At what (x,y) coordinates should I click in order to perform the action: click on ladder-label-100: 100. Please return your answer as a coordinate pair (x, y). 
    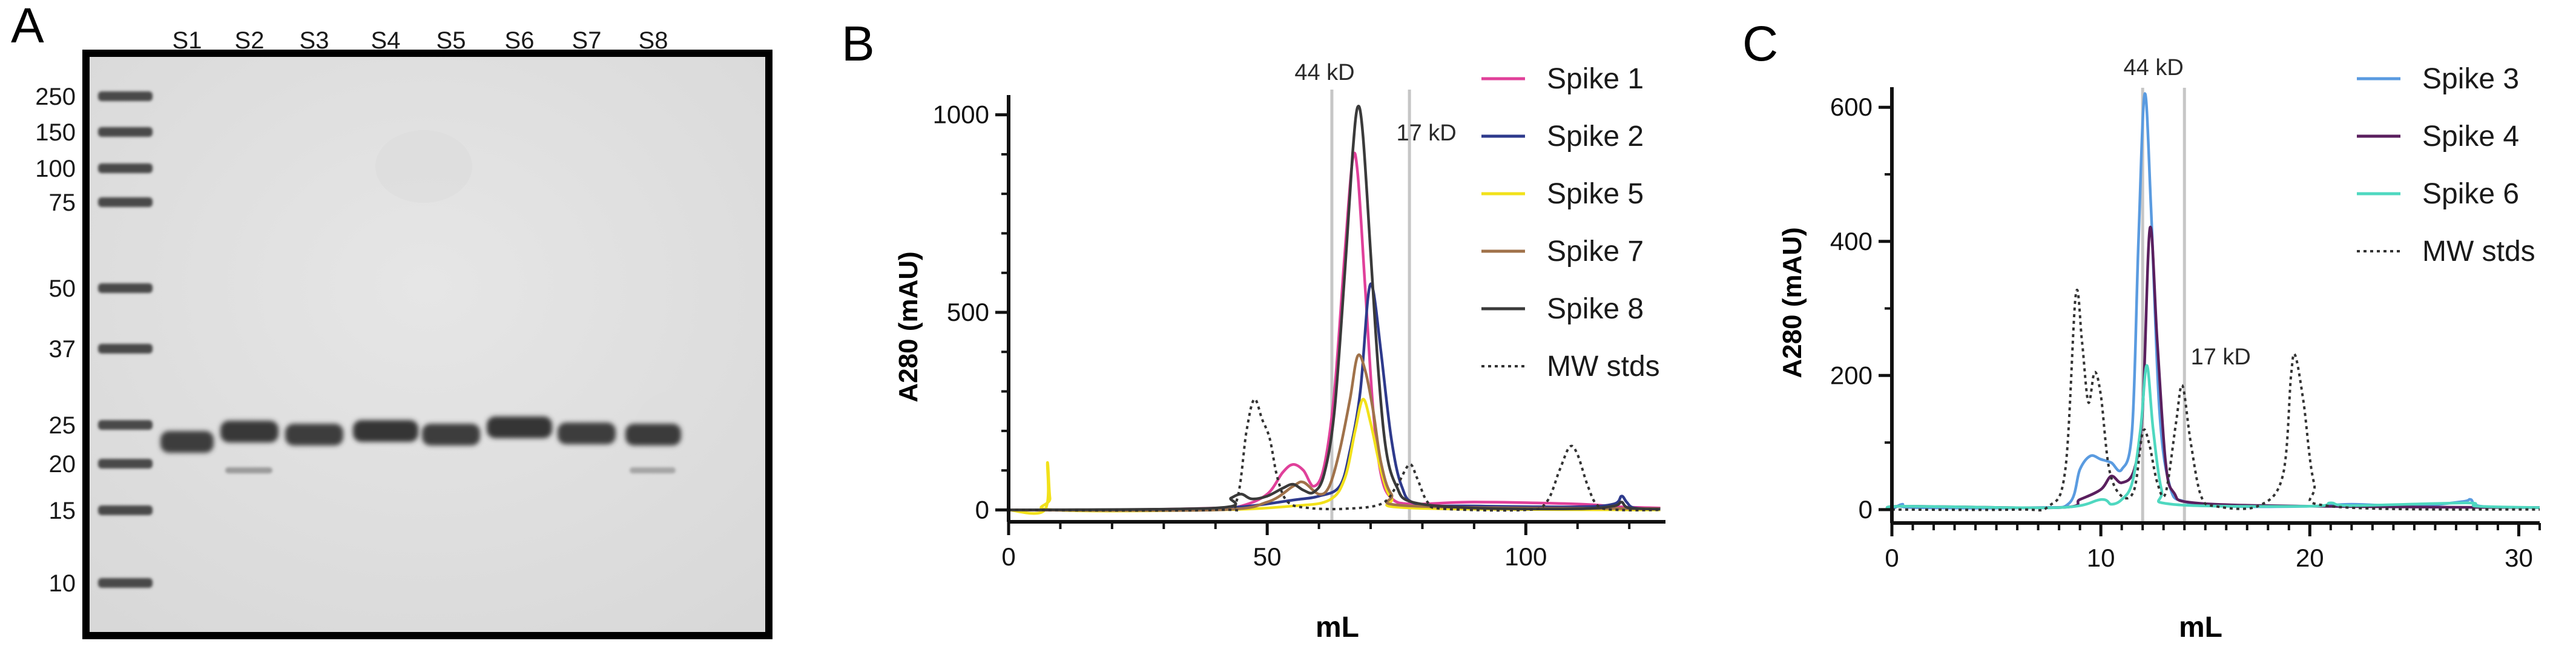
    Looking at the image, I should click on (55, 169).